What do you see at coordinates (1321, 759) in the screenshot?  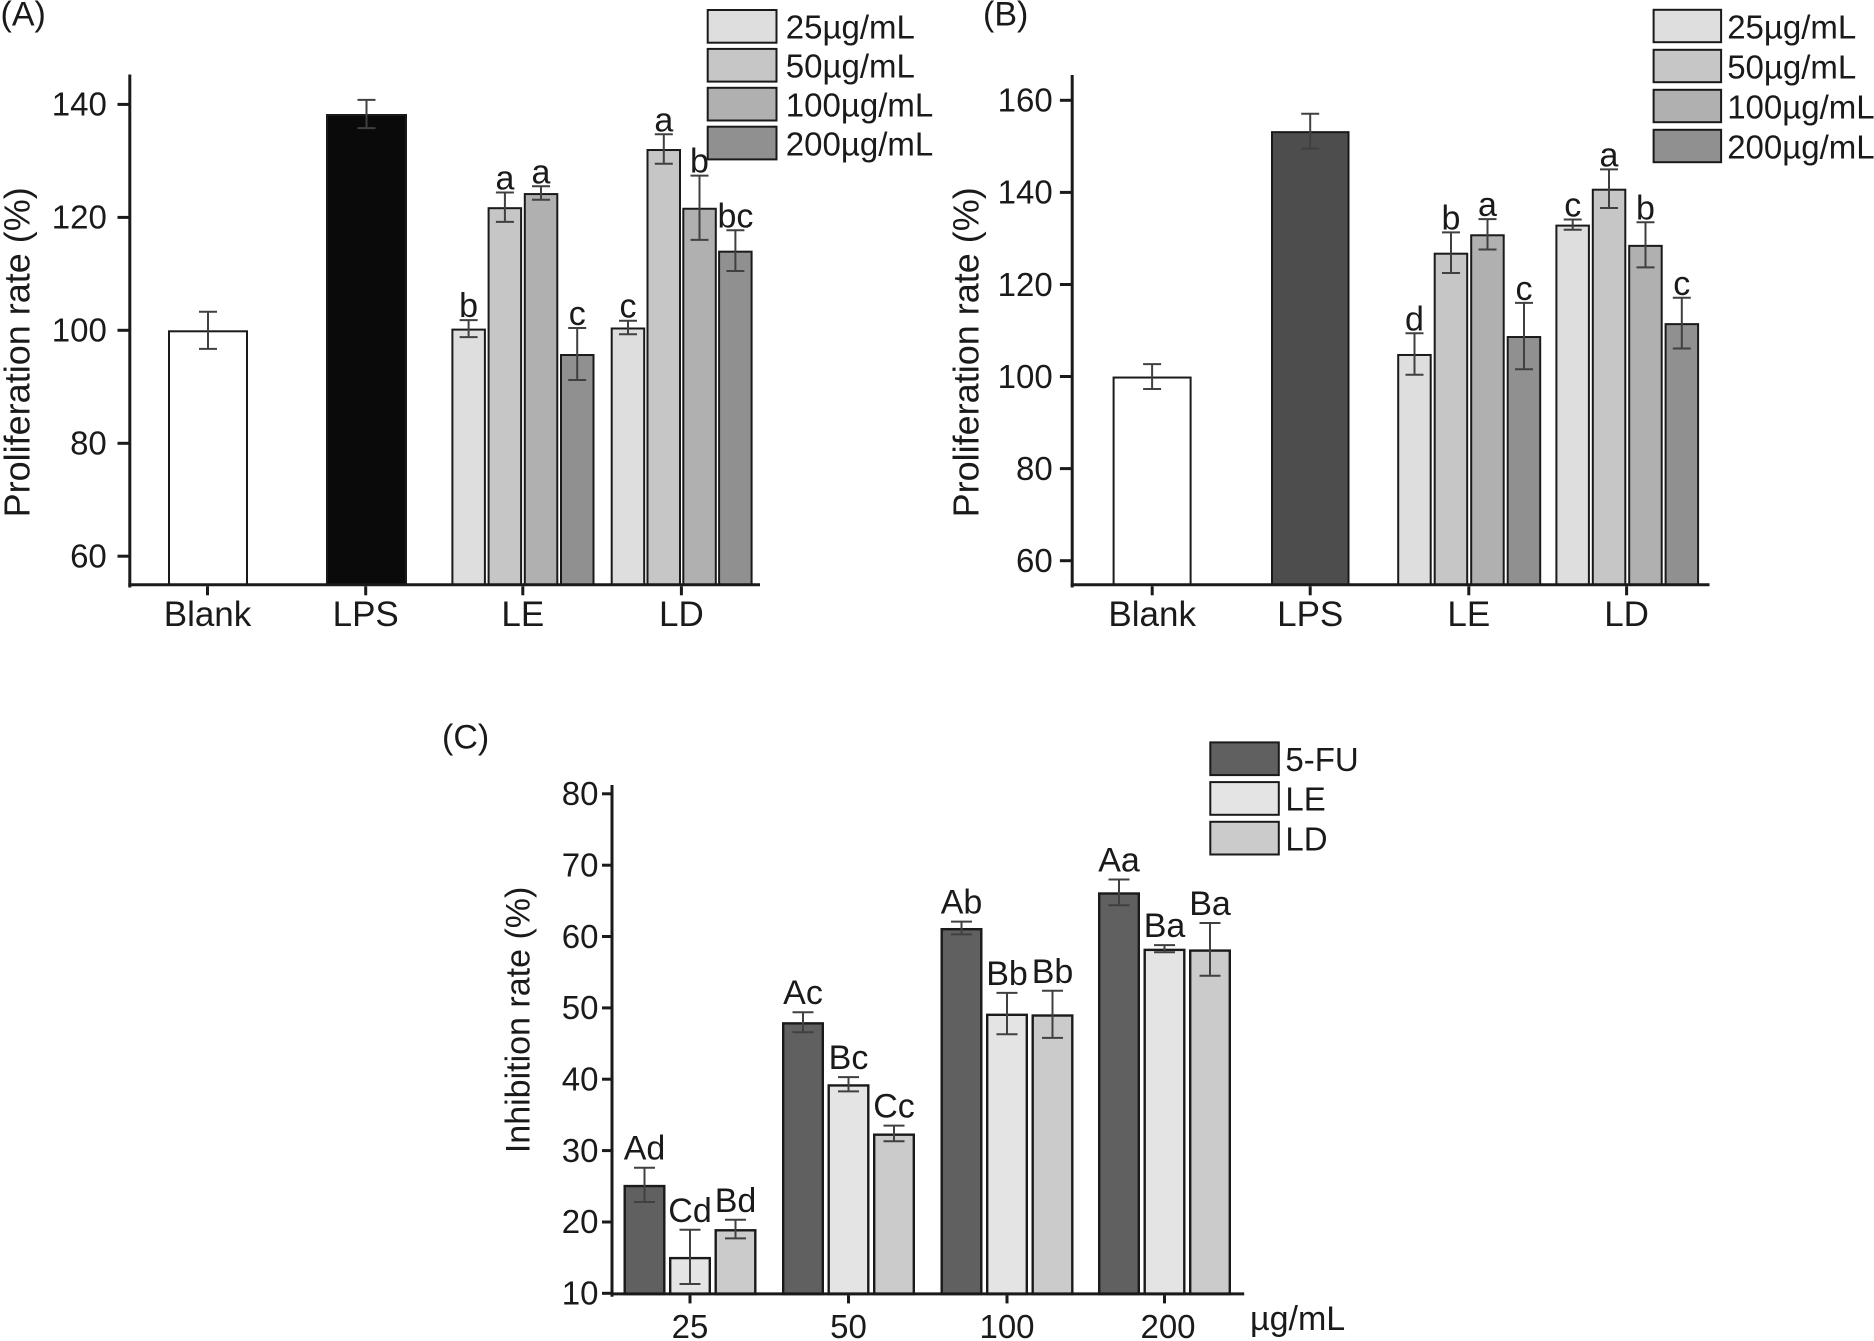 I see `svg-text: 5-FU` at bounding box center [1321, 759].